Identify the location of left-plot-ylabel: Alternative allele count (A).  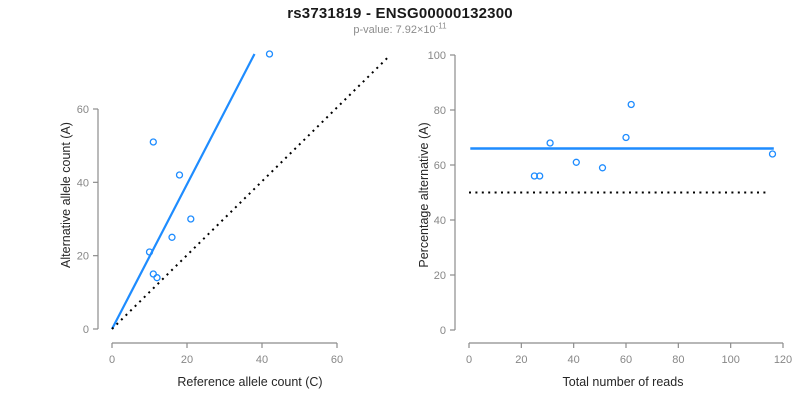
(66, 195).